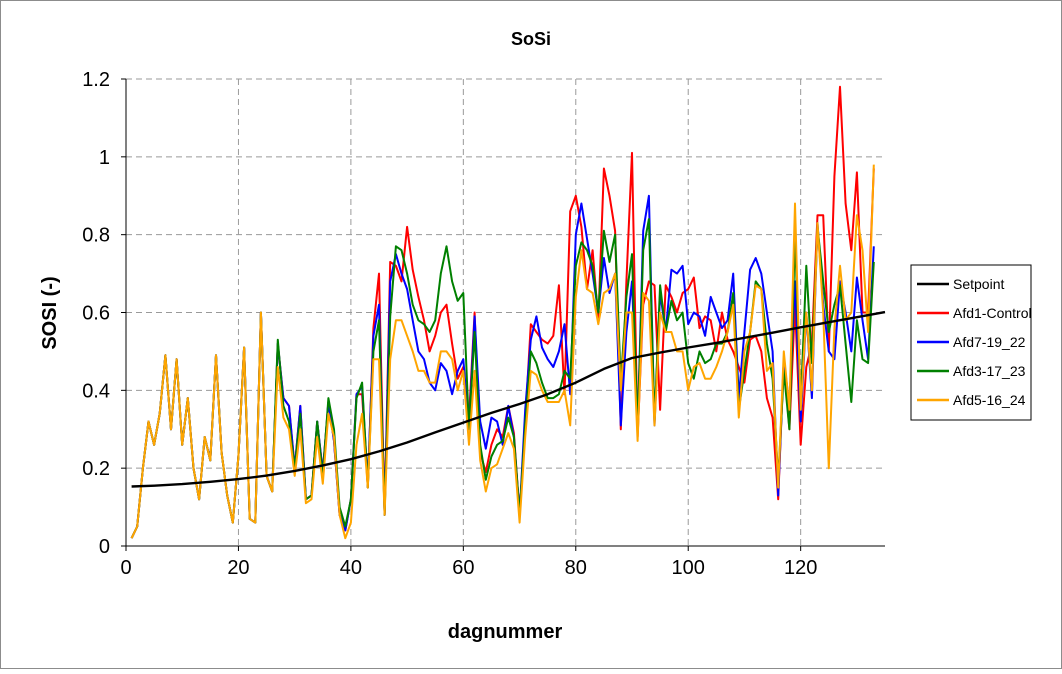 The image size is (1062, 674). I want to click on y-tick-label: 0.2, so click(96, 469).